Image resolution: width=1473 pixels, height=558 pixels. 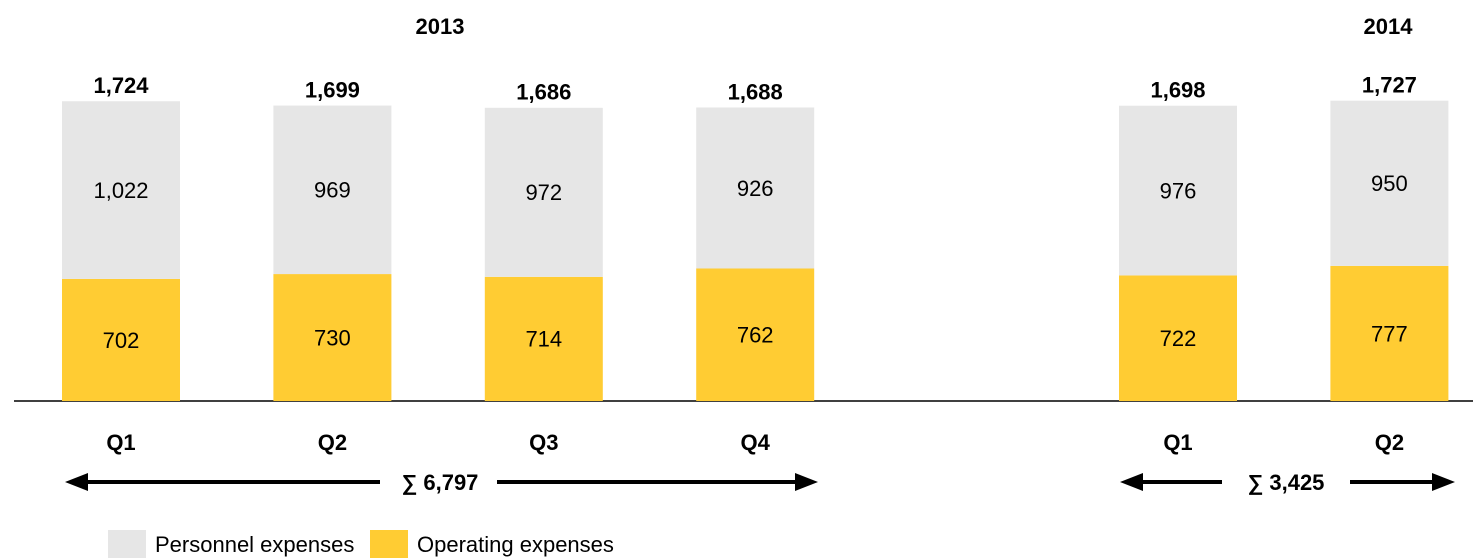 I want to click on segment-label: 702, so click(x=121, y=340).